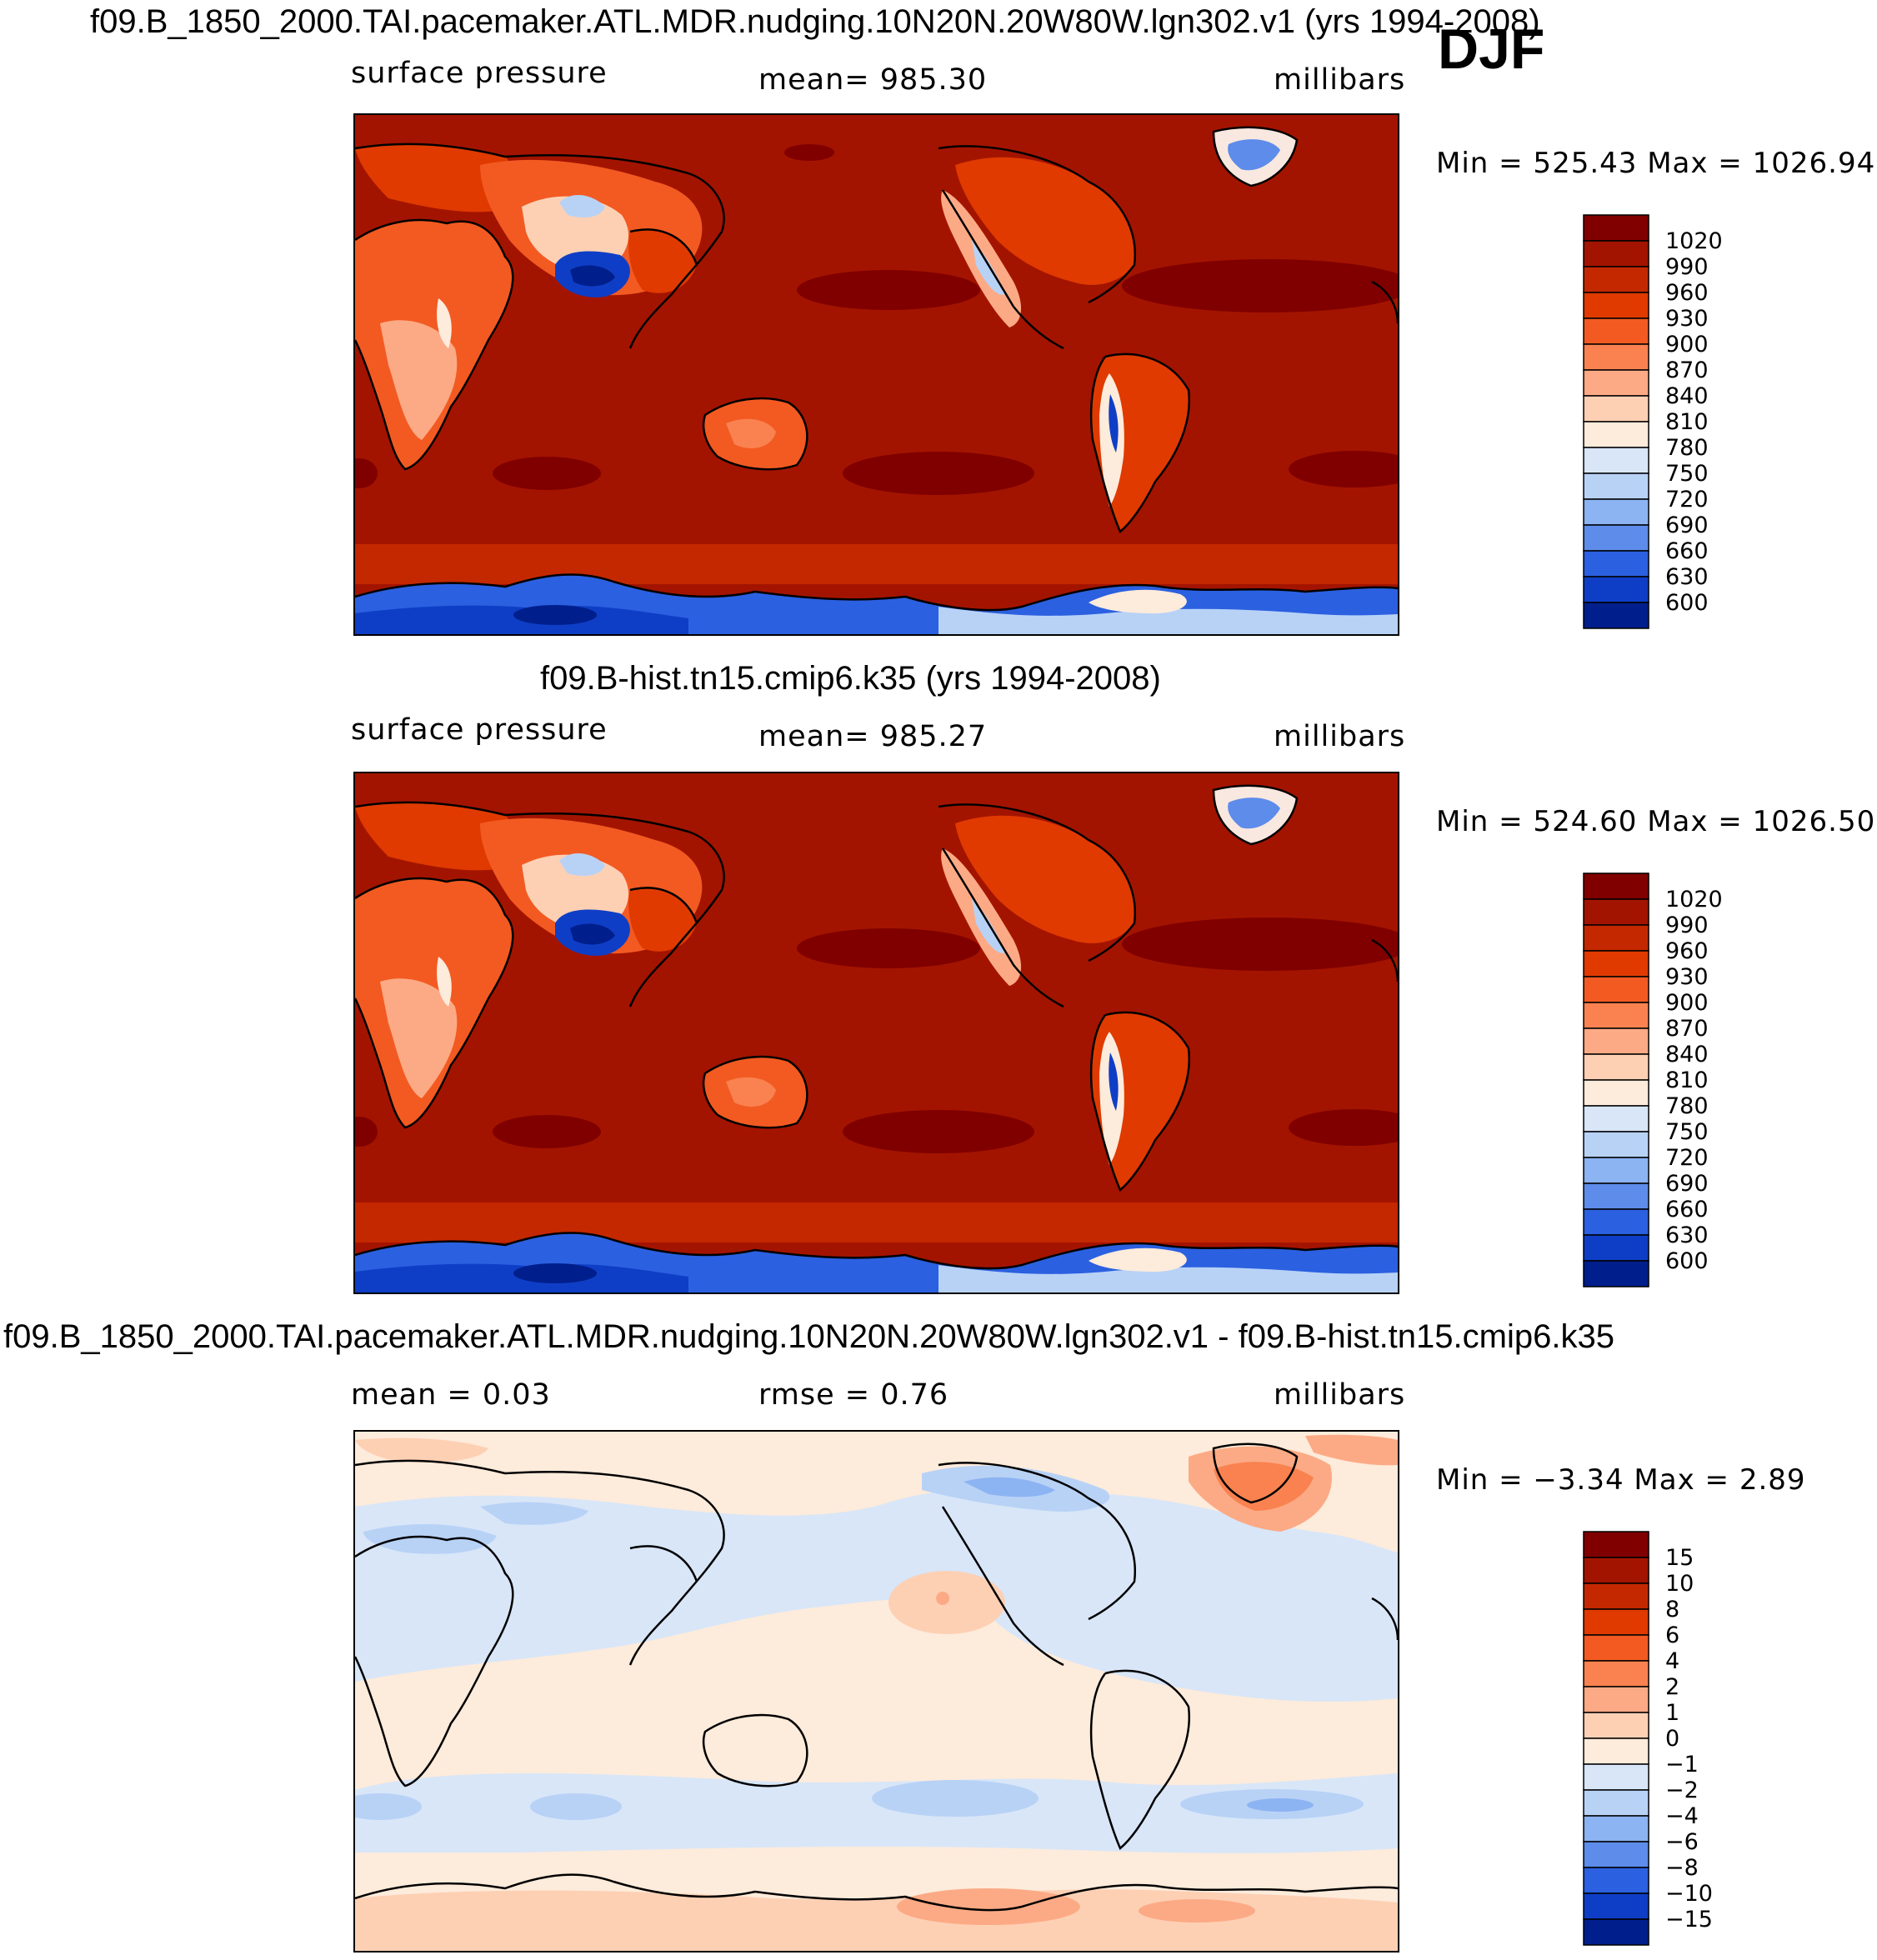 This screenshot has width=1877, height=1960. What do you see at coordinates (1679, 1584) in the screenshot?
I see `colorbar-tick-label: 10` at bounding box center [1679, 1584].